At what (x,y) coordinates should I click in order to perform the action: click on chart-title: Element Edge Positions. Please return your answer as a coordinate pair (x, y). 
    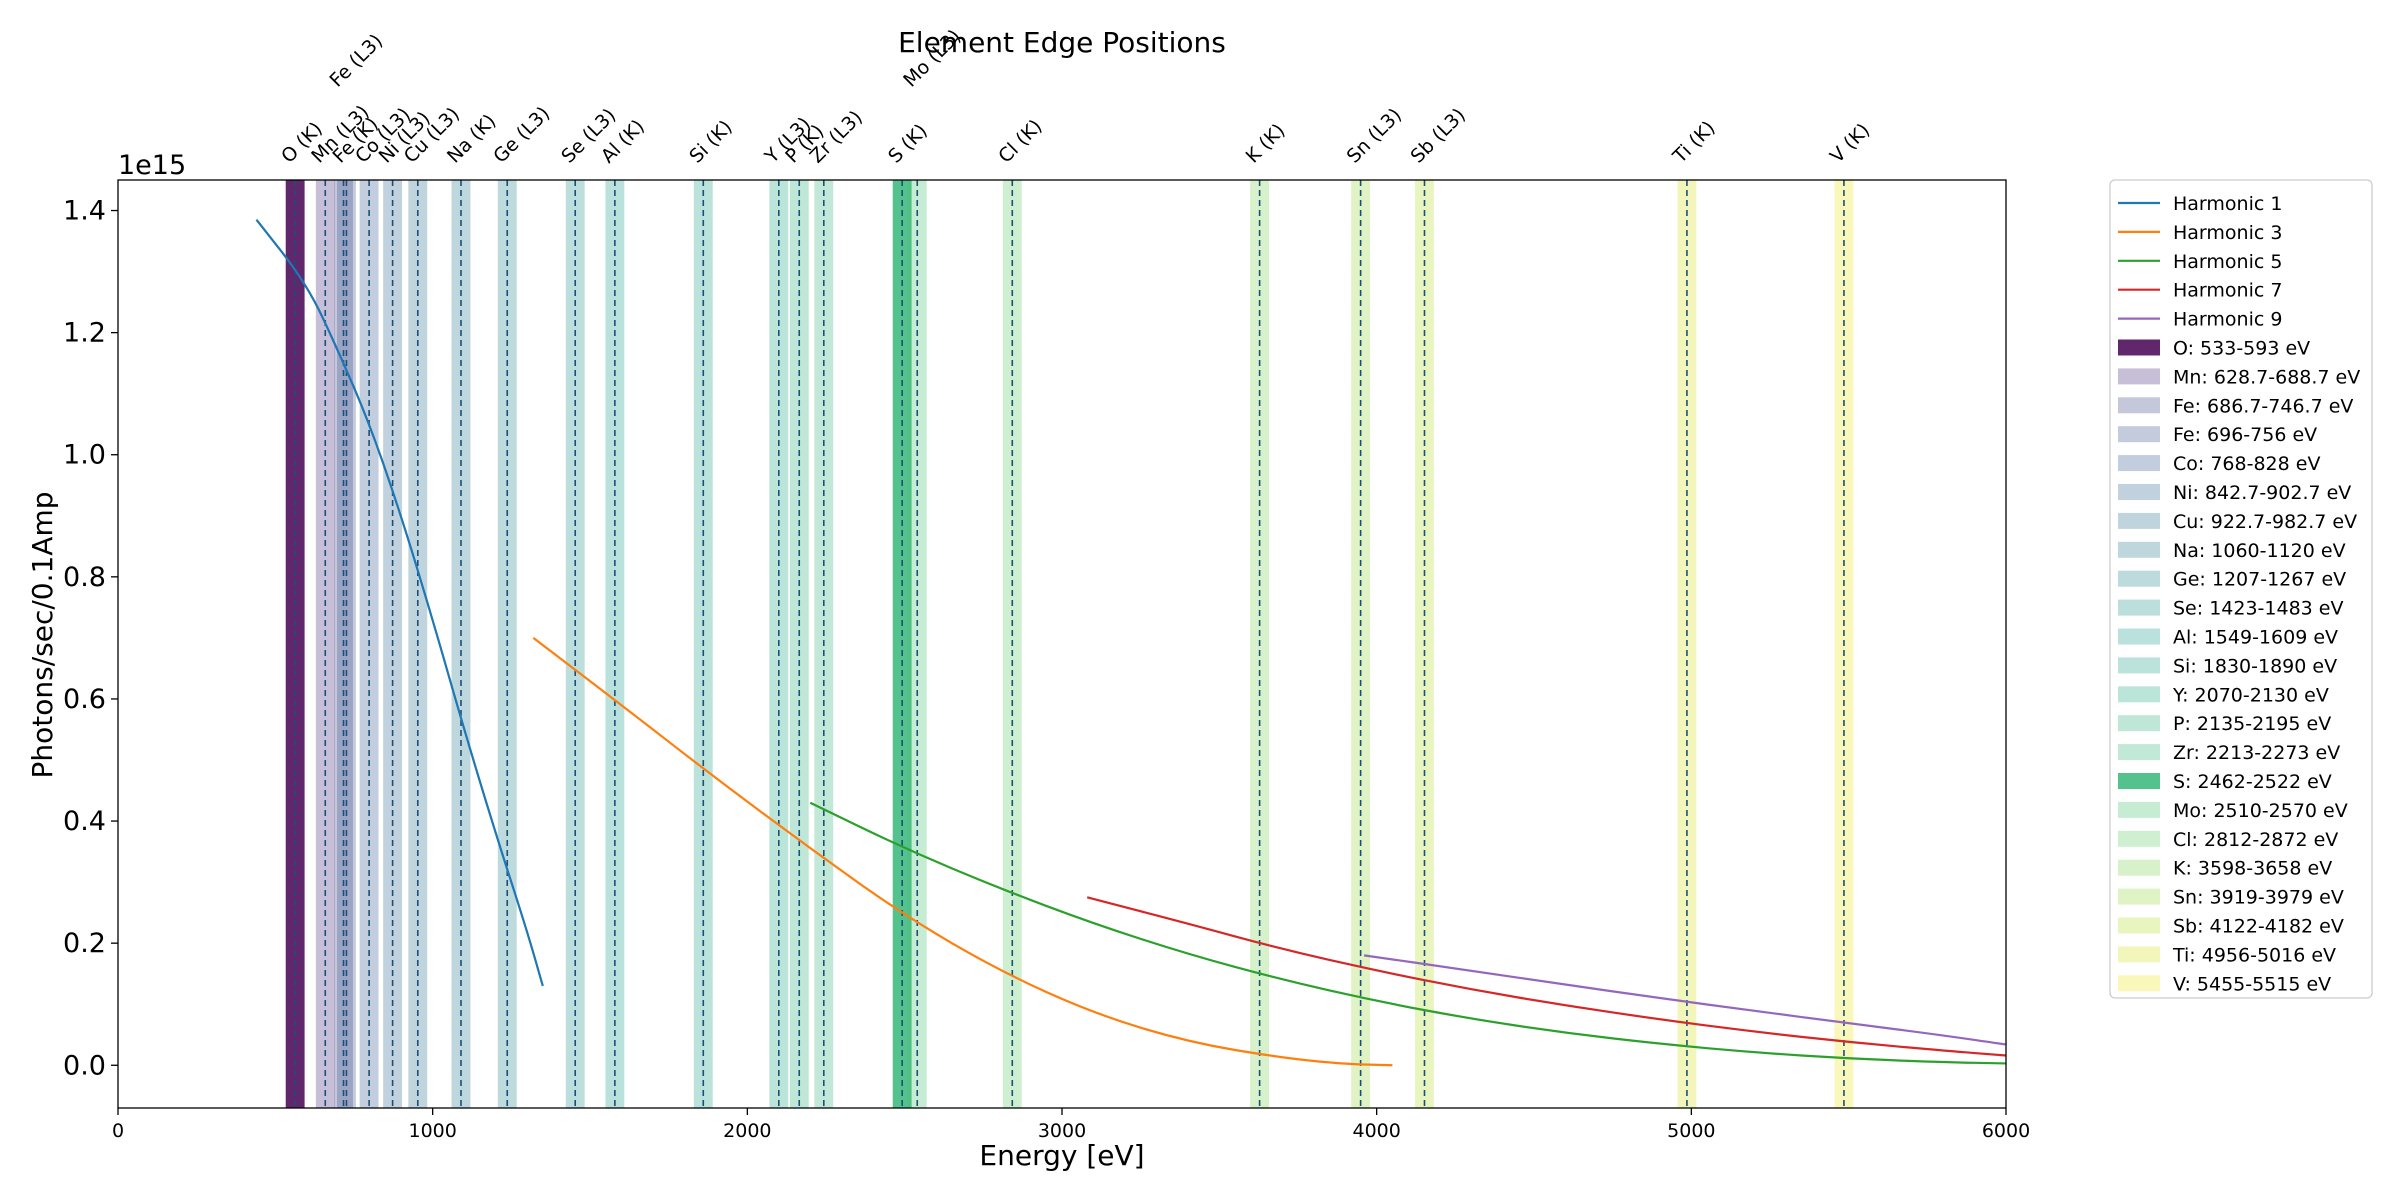
    Looking at the image, I should click on (1062, 42).